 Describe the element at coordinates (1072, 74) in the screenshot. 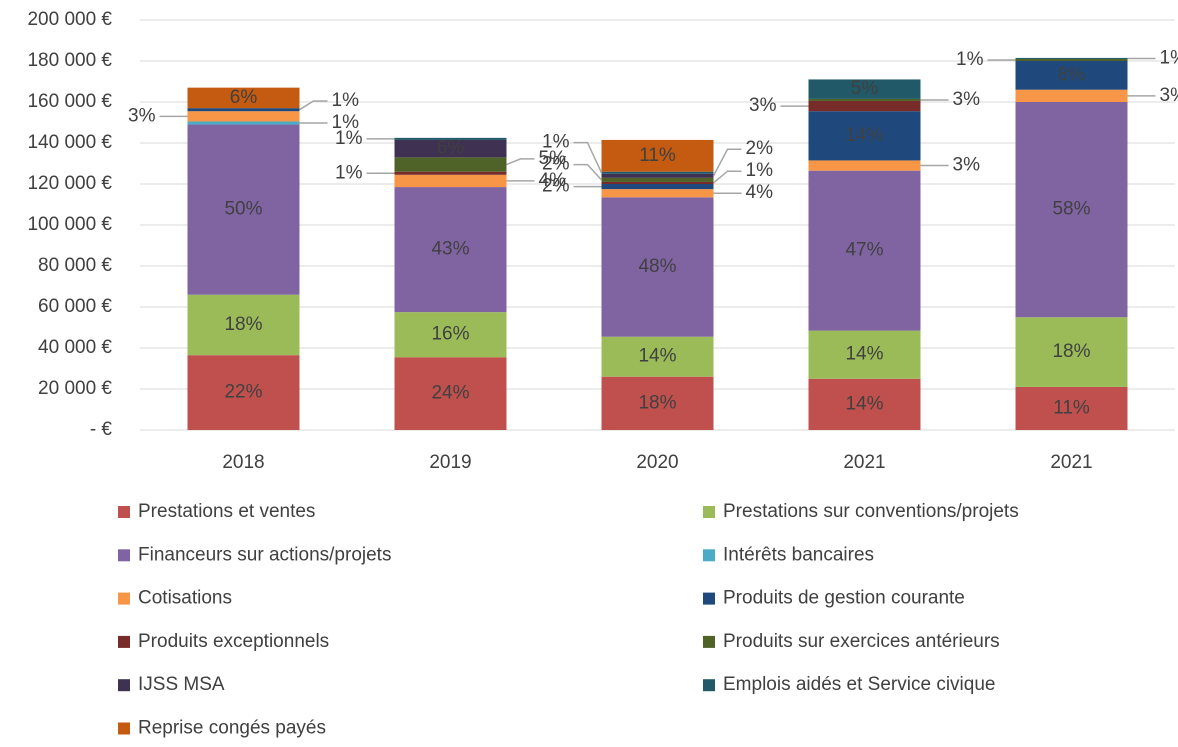

I see `data-label: 8%` at that location.